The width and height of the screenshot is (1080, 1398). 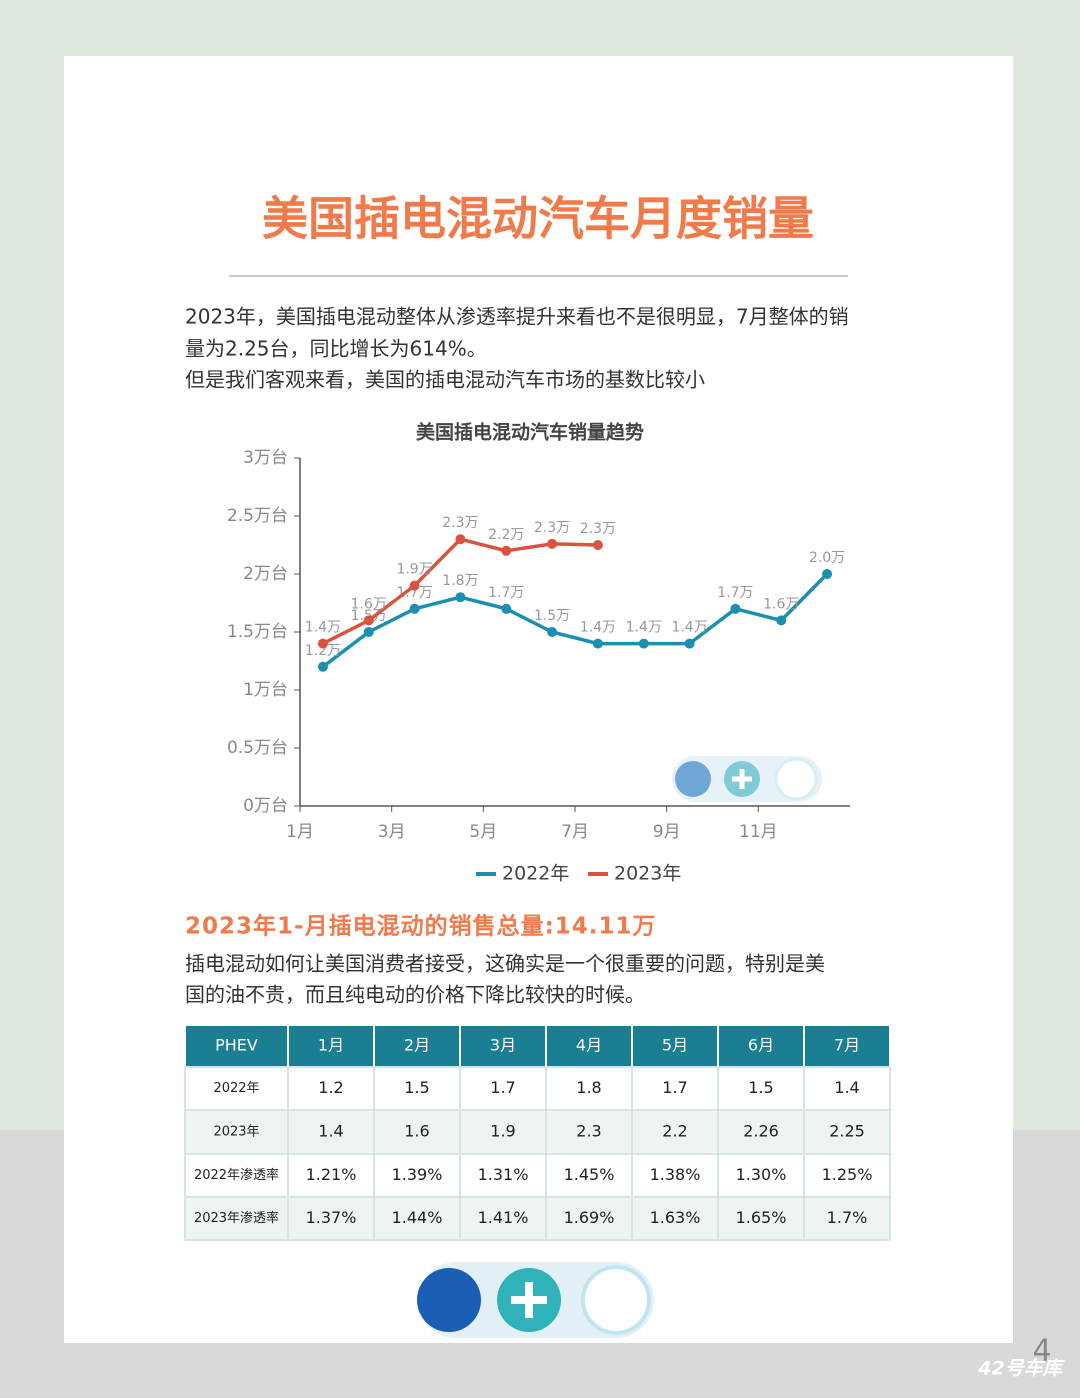 What do you see at coordinates (647, 874) in the screenshot?
I see `legend-label: 2023年` at bounding box center [647, 874].